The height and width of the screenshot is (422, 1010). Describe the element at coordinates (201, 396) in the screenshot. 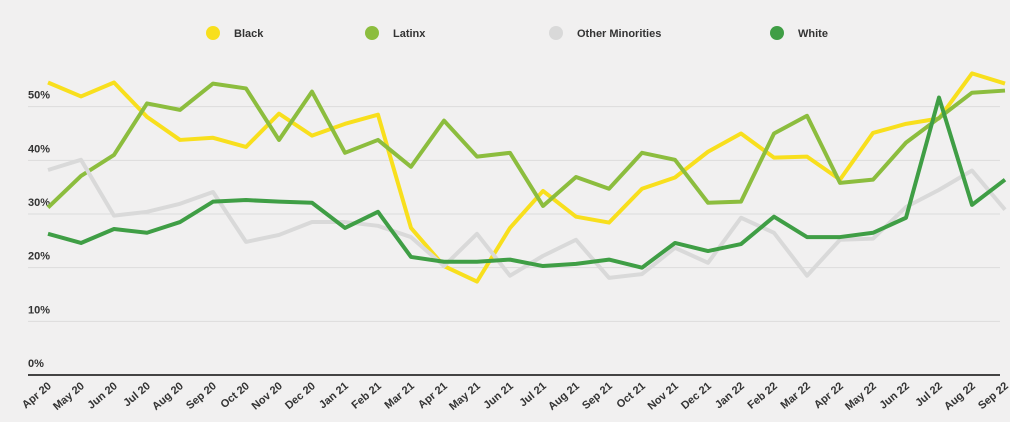

I see `x-tick-label: Sep 20` at that location.